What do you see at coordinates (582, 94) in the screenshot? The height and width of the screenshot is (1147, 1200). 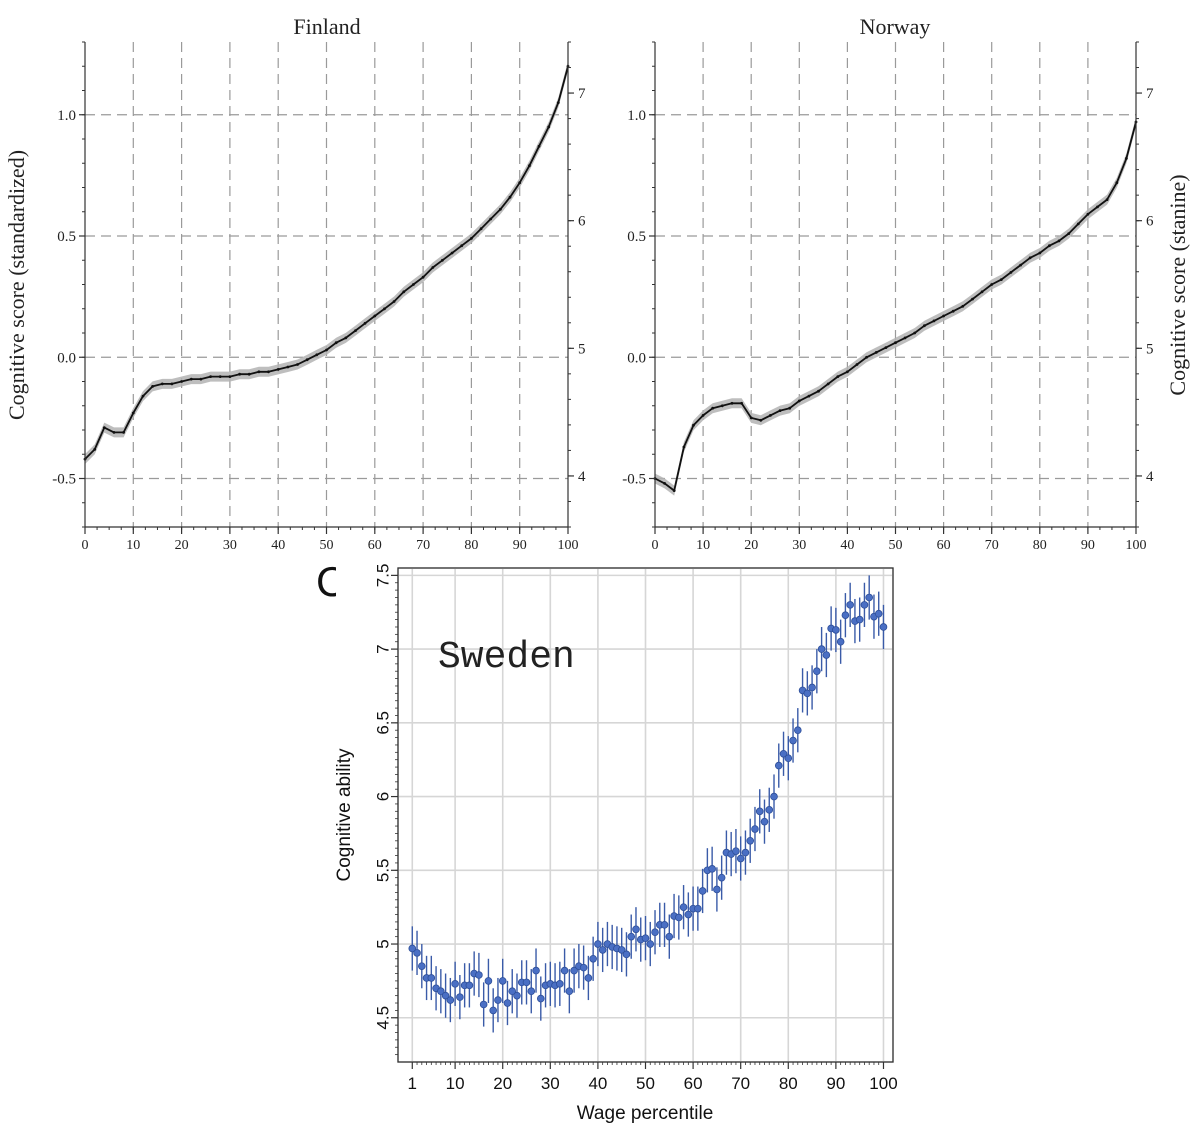 I see `finland-y2-tick-label: 7` at bounding box center [582, 94].